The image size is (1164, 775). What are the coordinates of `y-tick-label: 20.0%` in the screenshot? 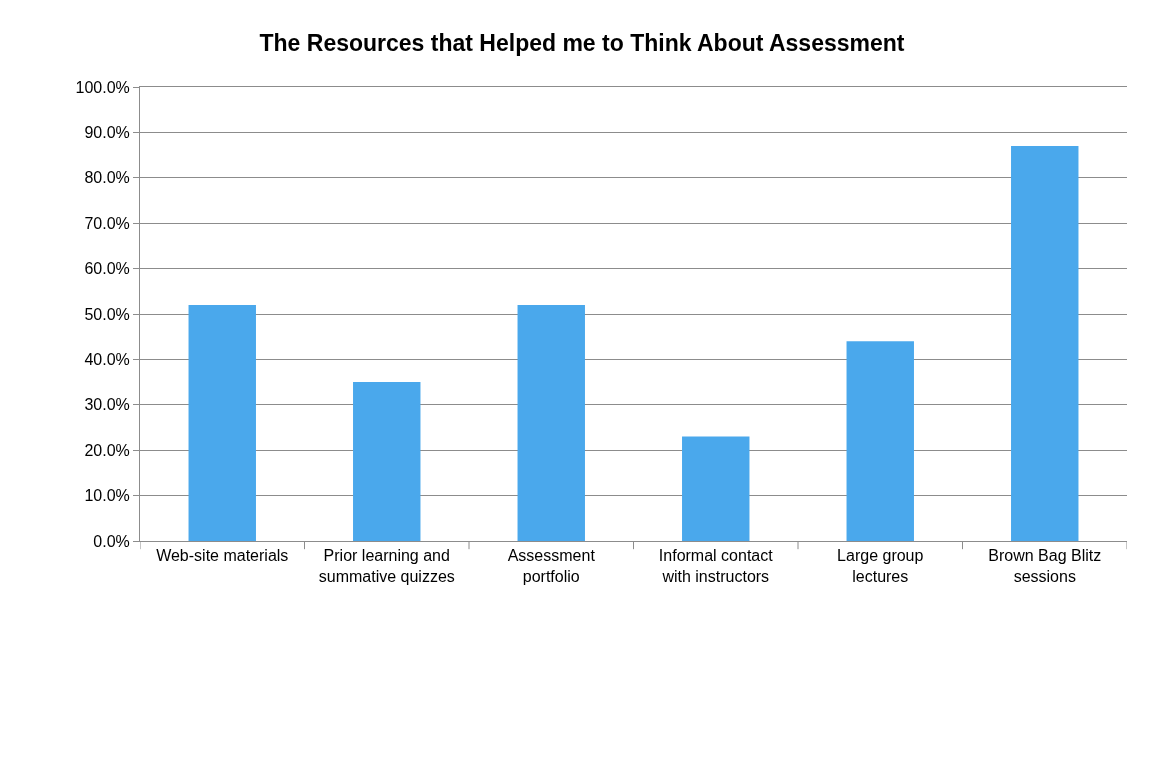 It's located at (107, 450).